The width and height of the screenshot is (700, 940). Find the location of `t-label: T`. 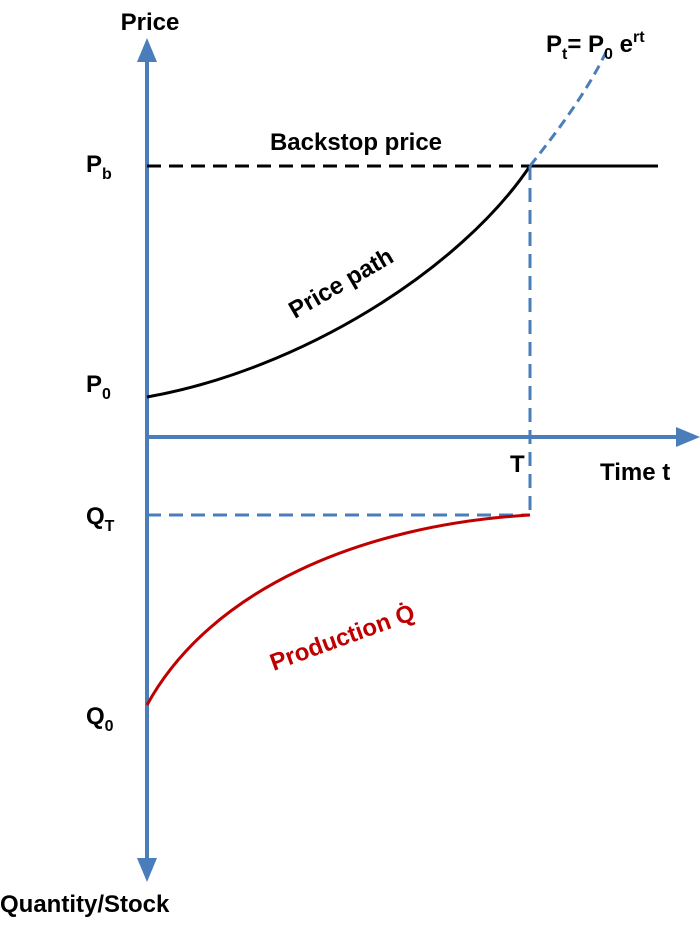

t-label: T is located at coordinates (517, 464).